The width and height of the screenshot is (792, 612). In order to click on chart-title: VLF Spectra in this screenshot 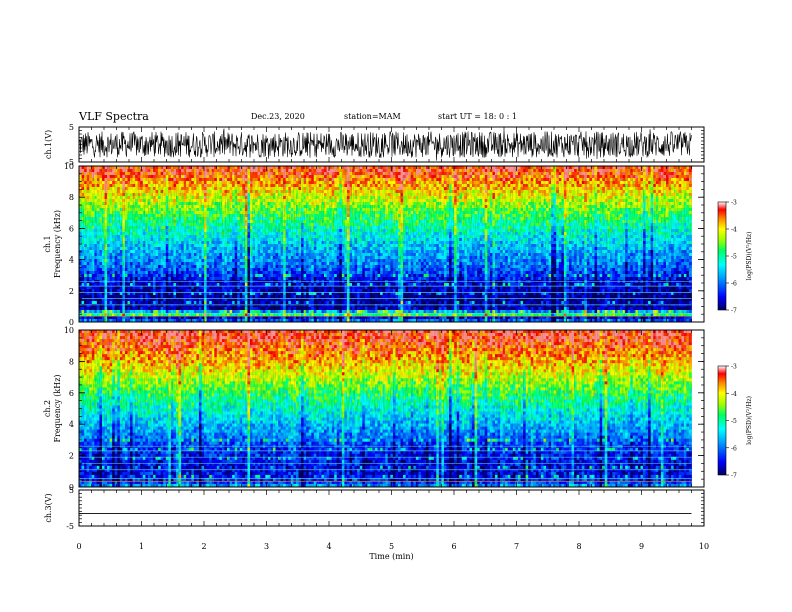, I will do `click(114, 116)`.